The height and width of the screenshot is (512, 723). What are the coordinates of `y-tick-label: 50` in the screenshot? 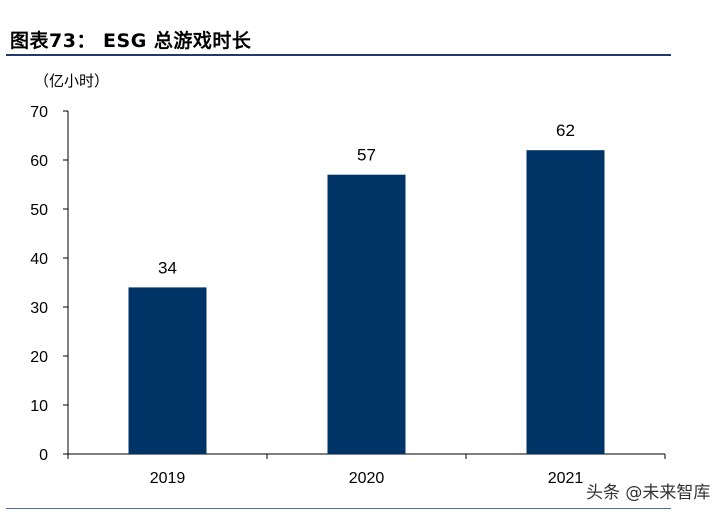 It's located at (39, 210).